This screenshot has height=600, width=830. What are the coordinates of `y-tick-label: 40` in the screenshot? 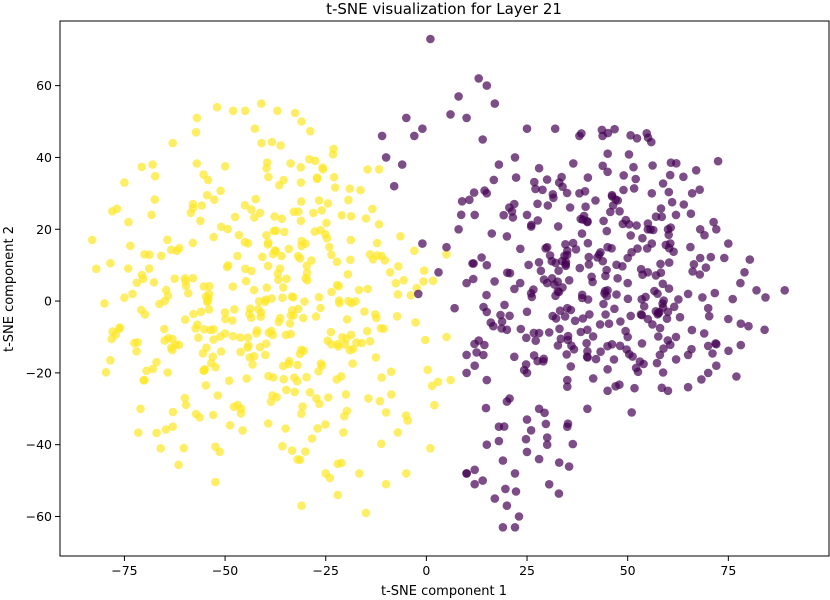 It's located at (44, 157).